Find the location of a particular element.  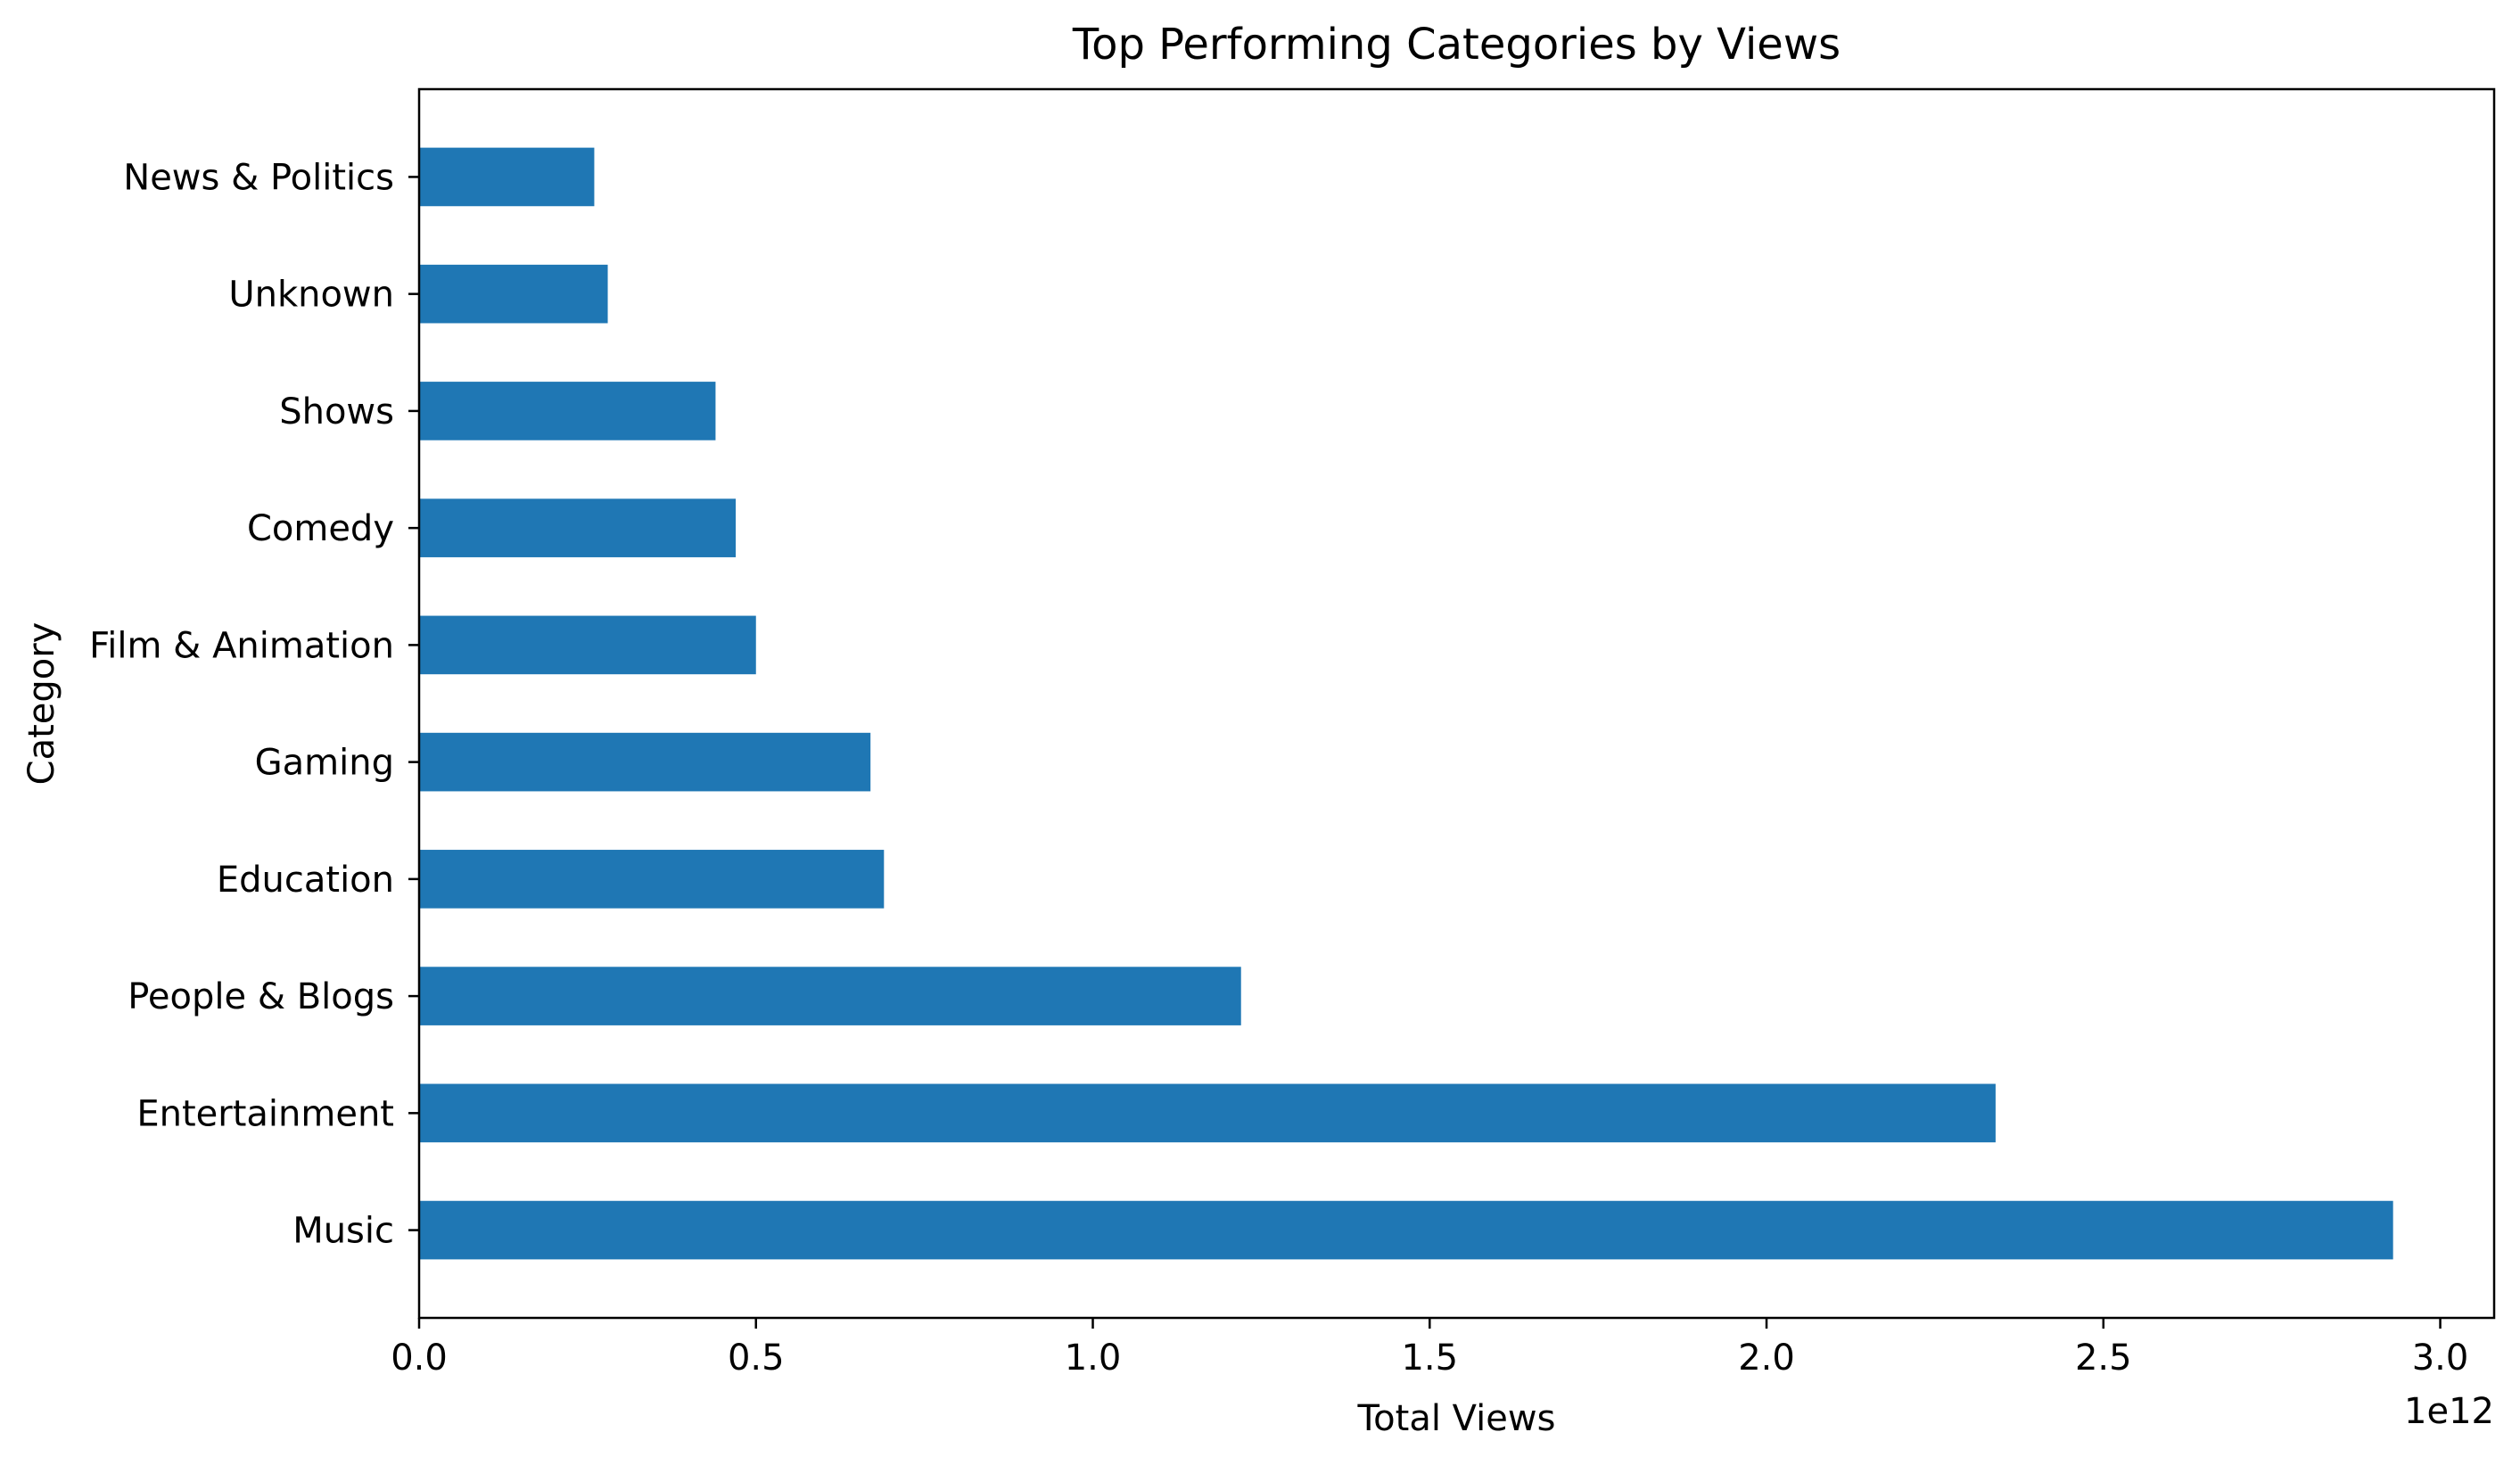

bar-film-animation is located at coordinates (587, 645).